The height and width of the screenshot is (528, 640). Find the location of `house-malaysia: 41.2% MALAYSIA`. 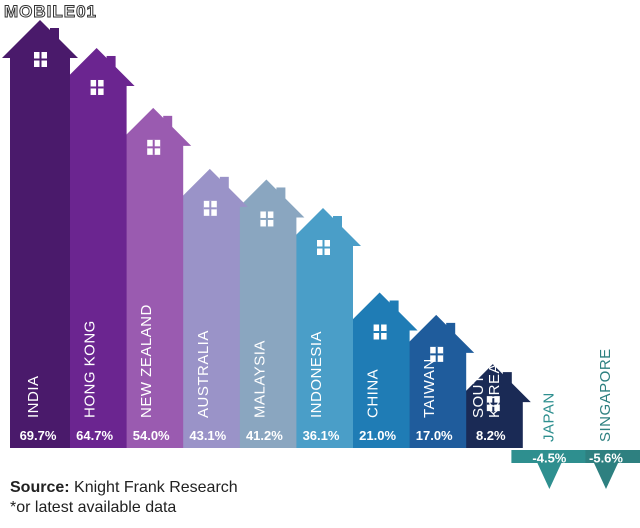

house-malaysia: 41.2% MALAYSIA is located at coordinates (266, 313).